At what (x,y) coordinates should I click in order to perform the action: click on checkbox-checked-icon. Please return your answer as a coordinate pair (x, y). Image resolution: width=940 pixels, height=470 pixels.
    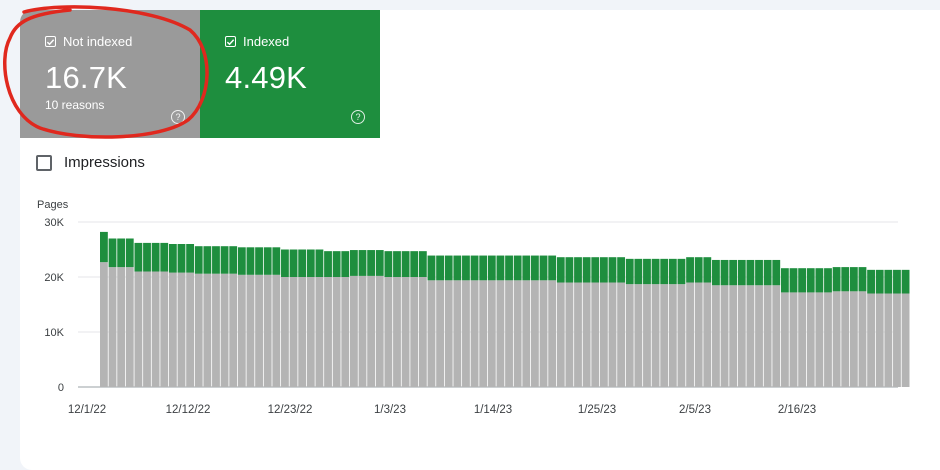
    Looking at the image, I should click on (230, 41).